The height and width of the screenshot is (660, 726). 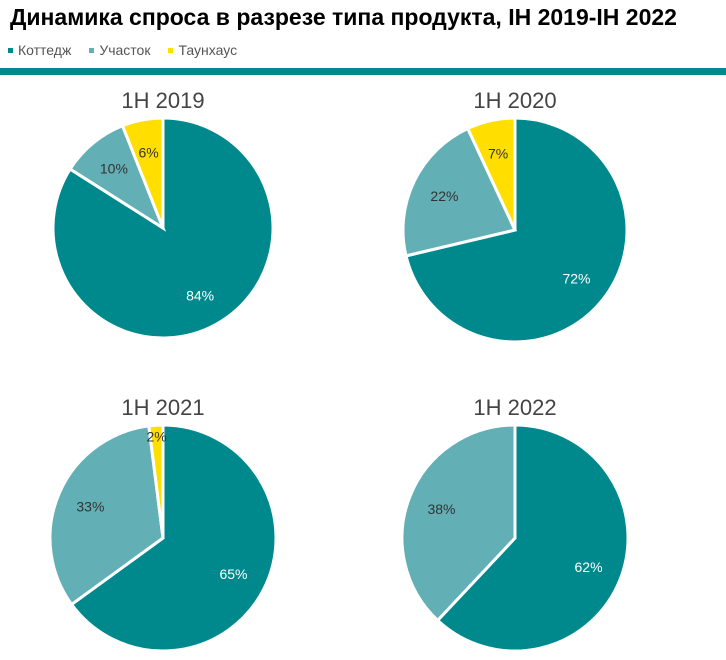 What do you see at coordinates (233, 574) in the screenshot?
I see `data-label: 65%` at bounding box center [233, 574].